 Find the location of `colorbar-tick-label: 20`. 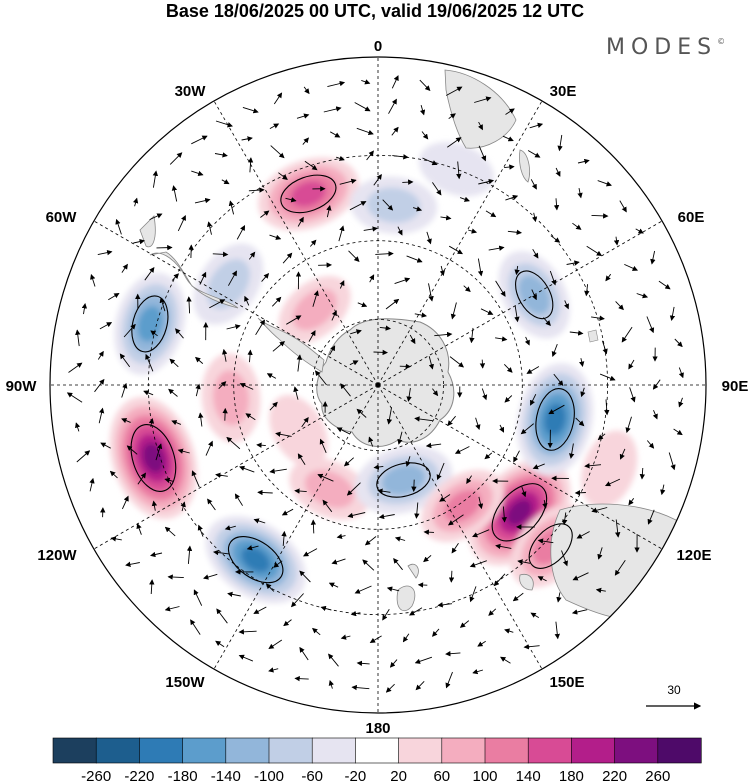

colorbar-tick-label: 20 is located at coordinates (398, 775).